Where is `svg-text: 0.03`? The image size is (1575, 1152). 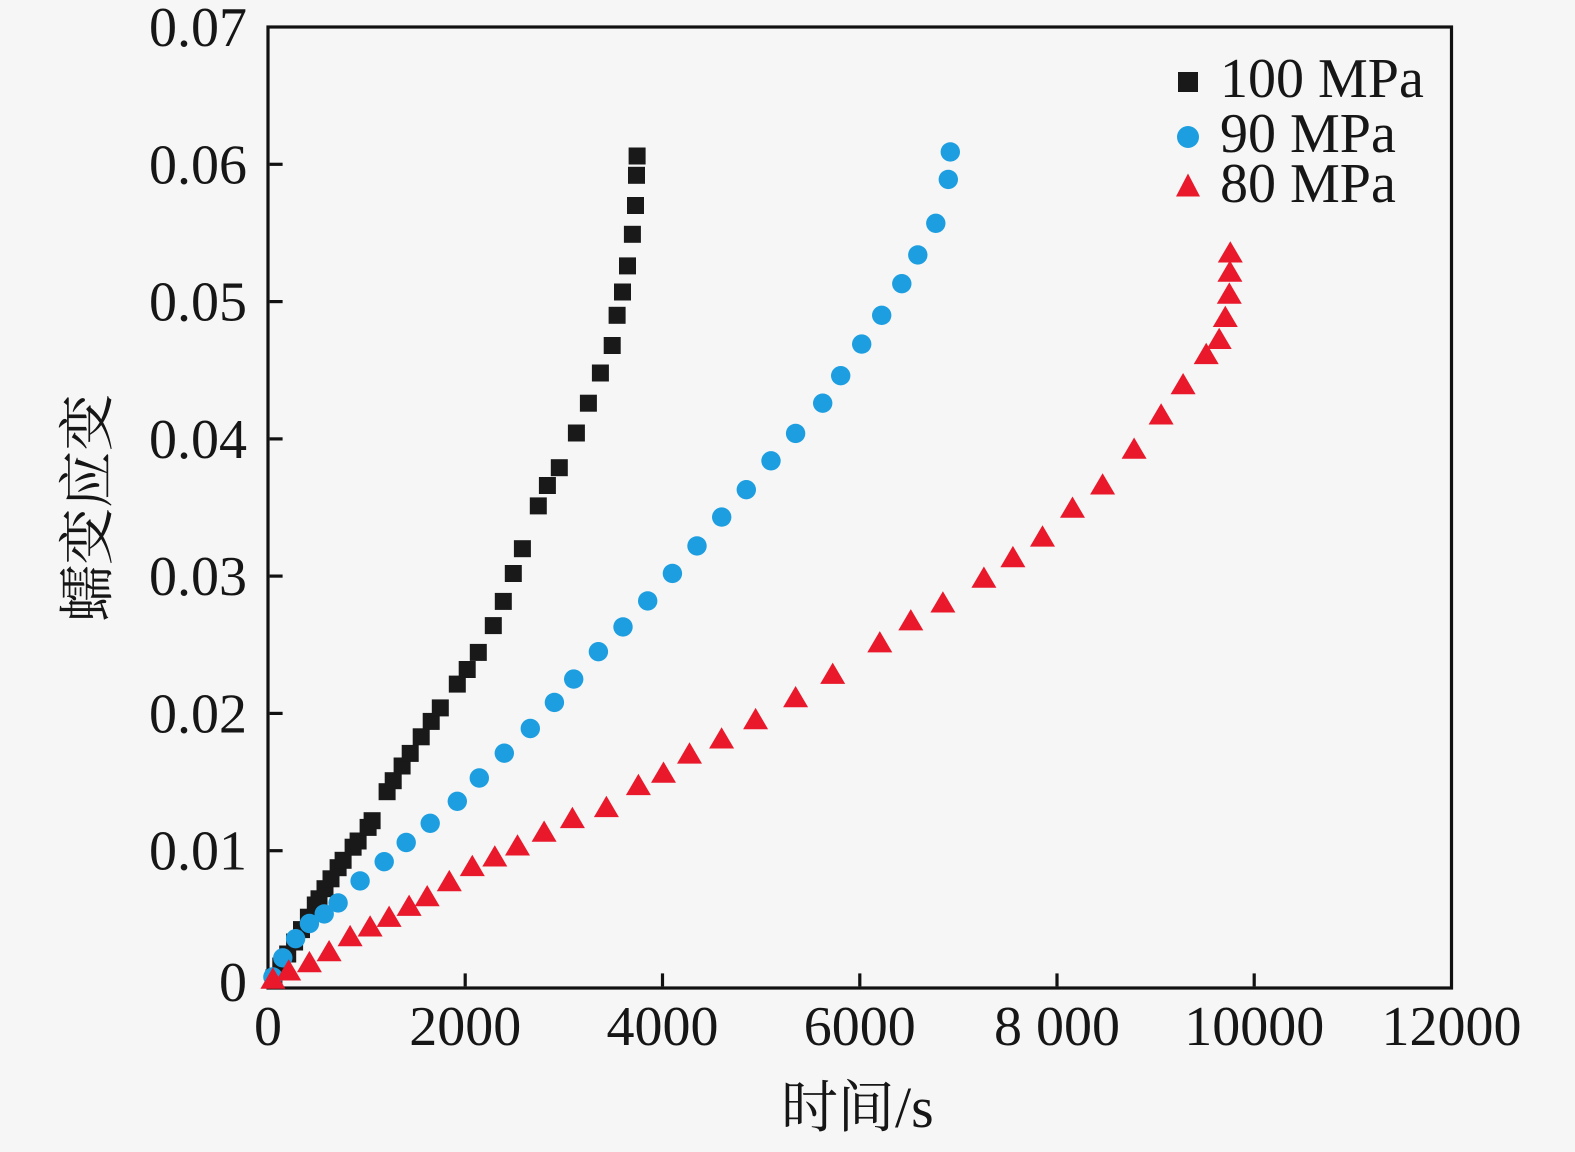
svg-text: 0.03 is located at coordinates (198, 577).